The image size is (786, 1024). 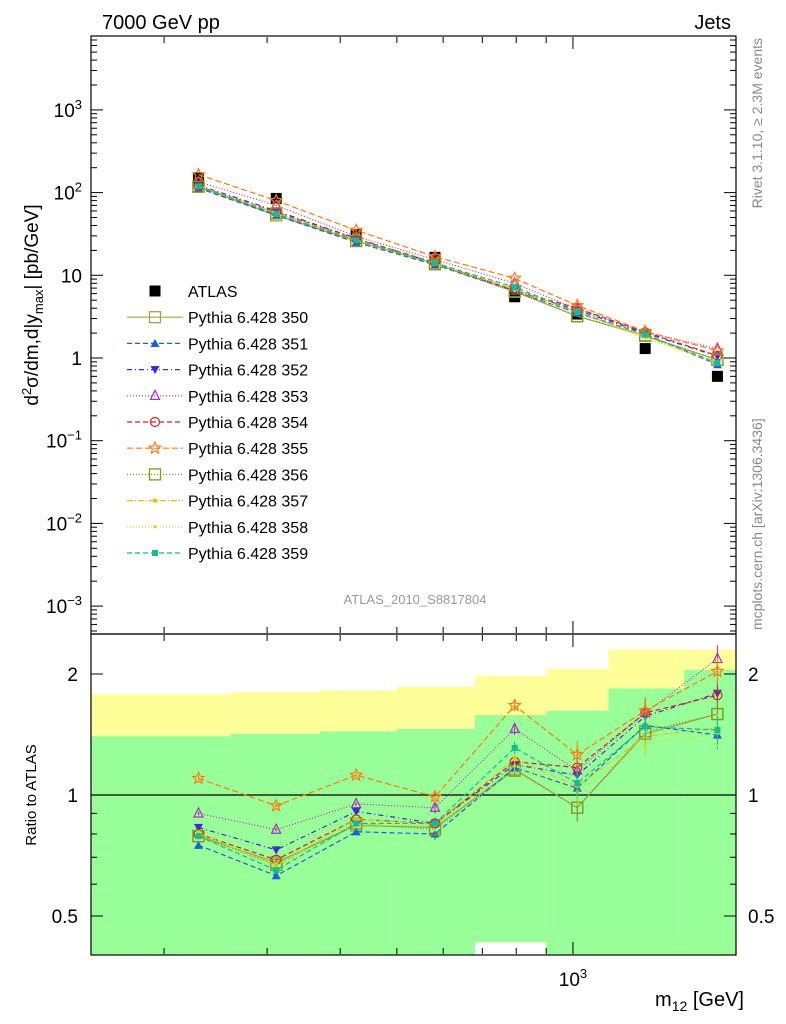 I want to click on legend-label: ATLAS, so click(x=213, y=292).